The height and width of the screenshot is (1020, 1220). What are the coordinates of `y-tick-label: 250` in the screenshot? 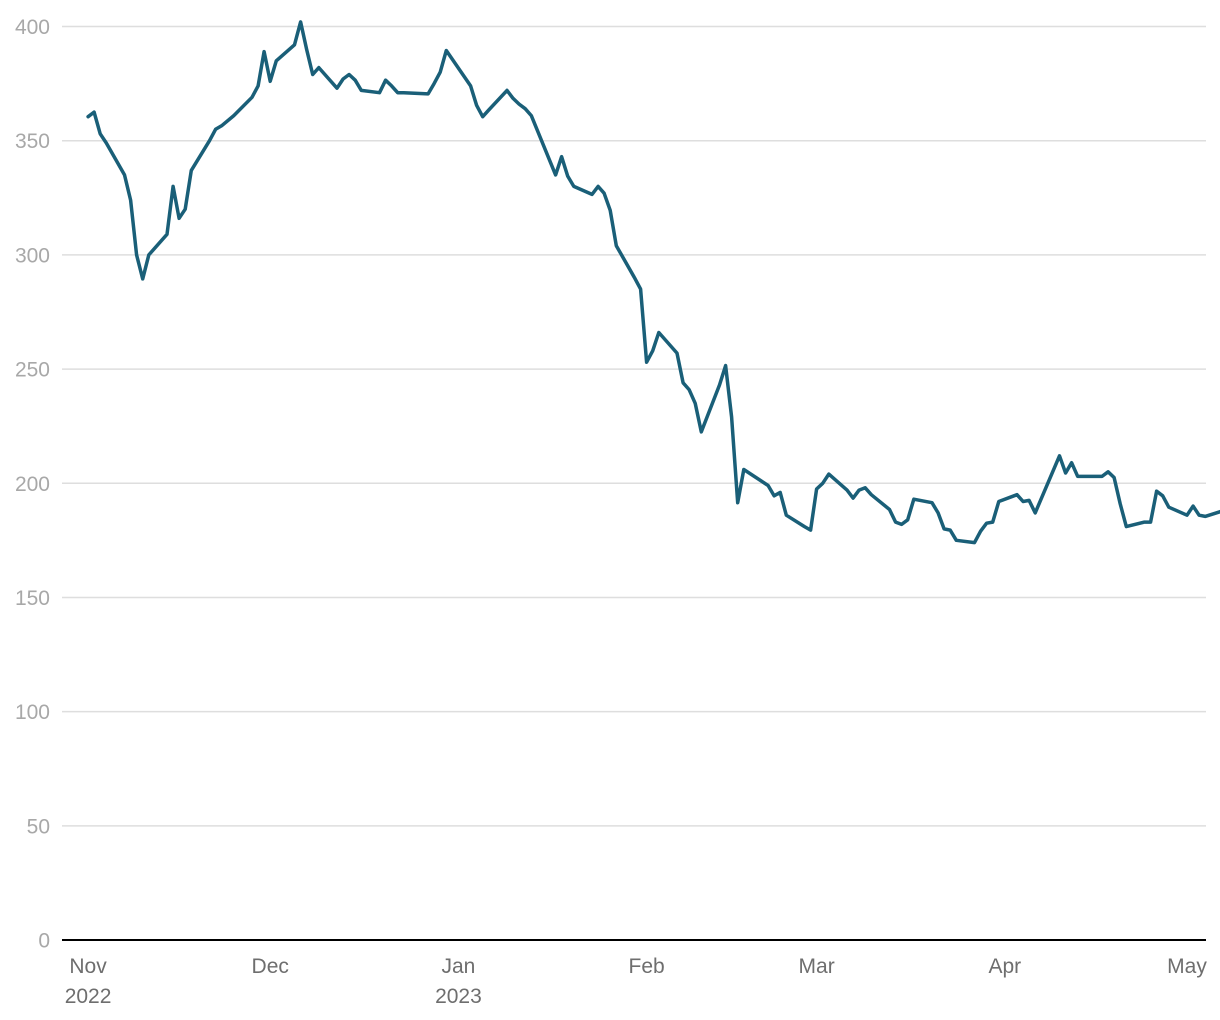 It's located at (32, 370).